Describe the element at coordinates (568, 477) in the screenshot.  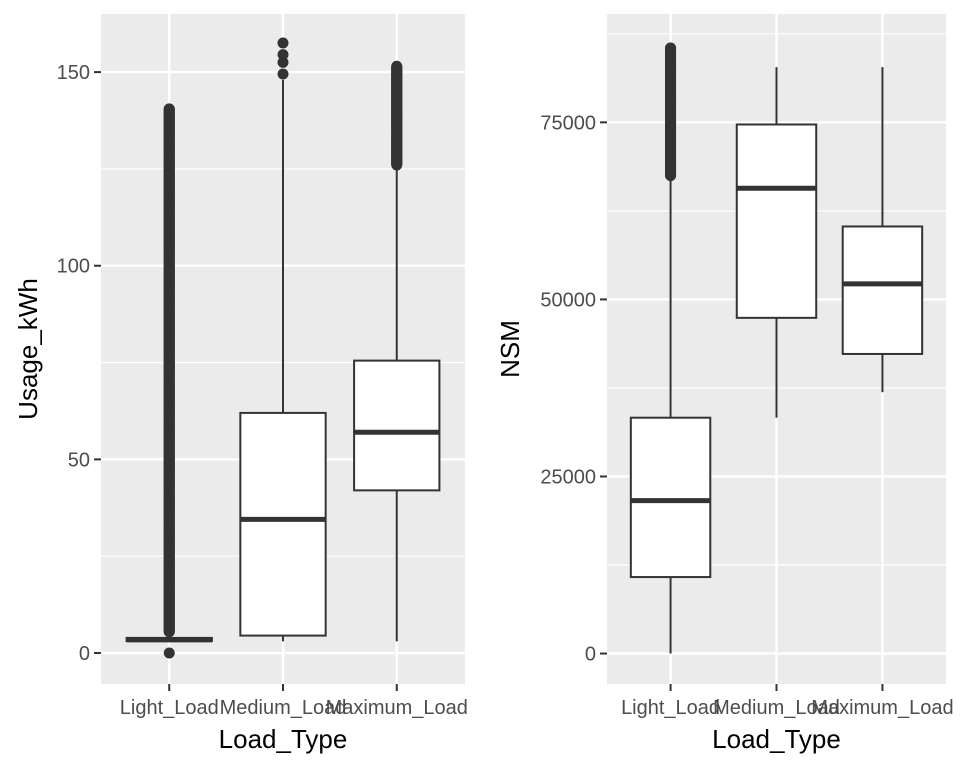
I see `y-tick-label: 25000` at that location.